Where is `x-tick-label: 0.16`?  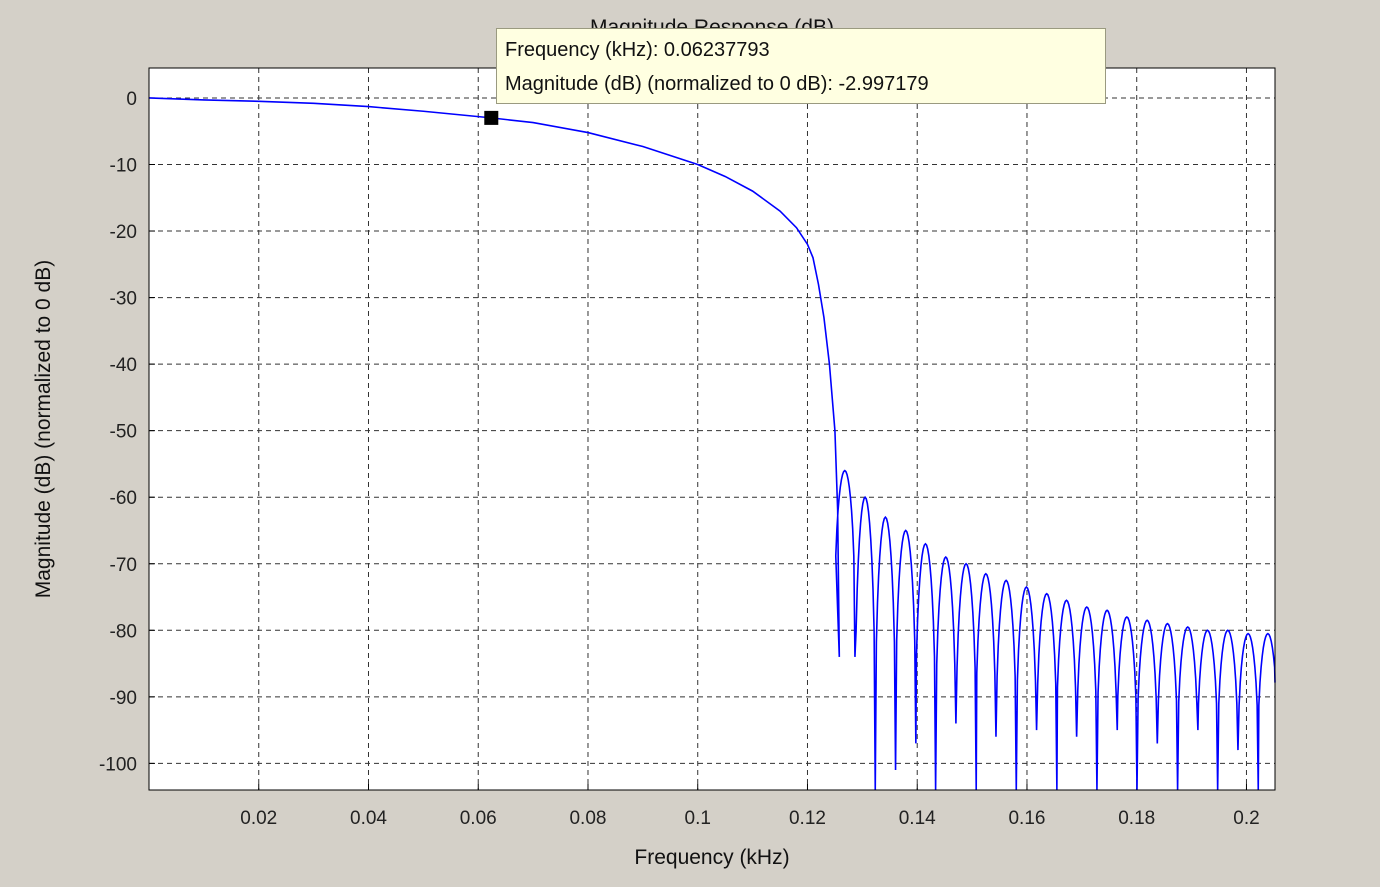
x-tick-label: 0.16 is located at coordinates (1026, 818).